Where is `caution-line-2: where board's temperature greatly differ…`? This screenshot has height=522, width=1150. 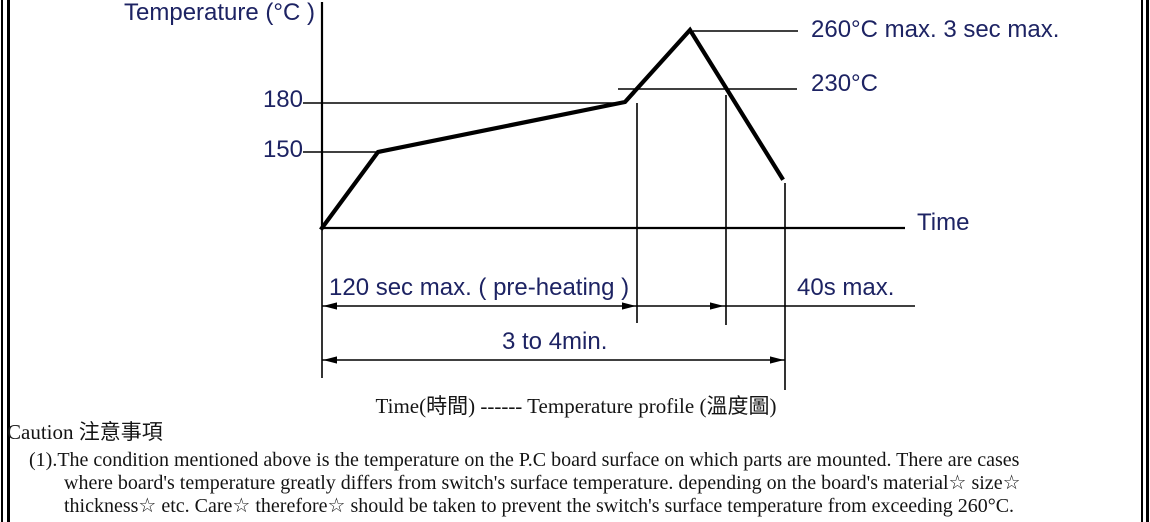
caution-line-2: where board's temperature greatly differ… is located at coordinates (542, 483).